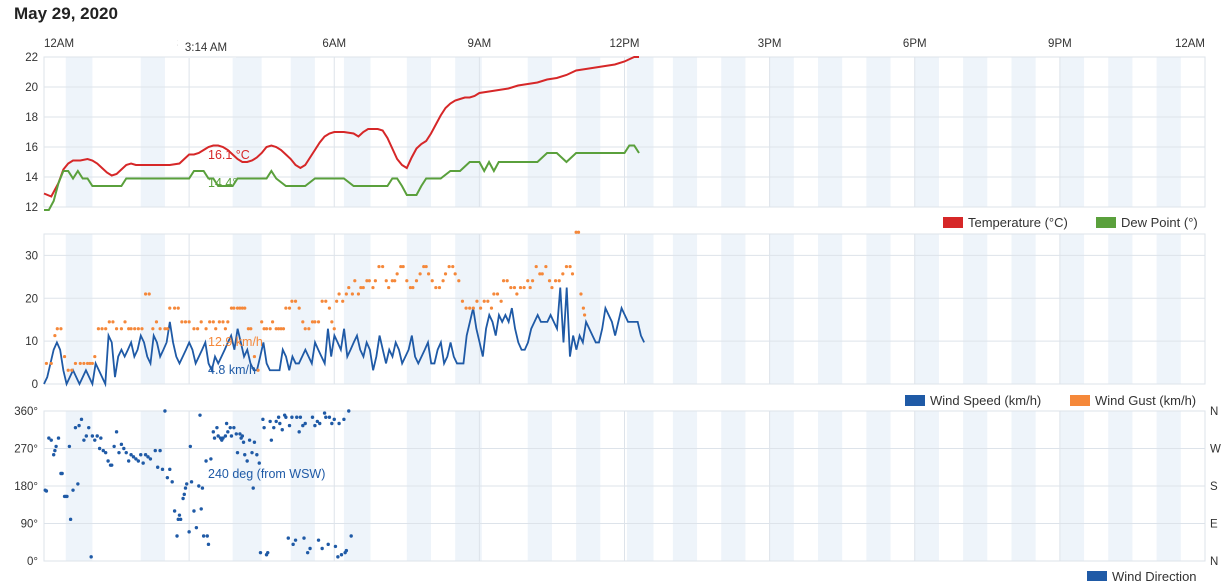  What do you see at coordinates (207, 47) in the screenshot?
I see `cursor-label-bg` at bounding box center [207, 47].